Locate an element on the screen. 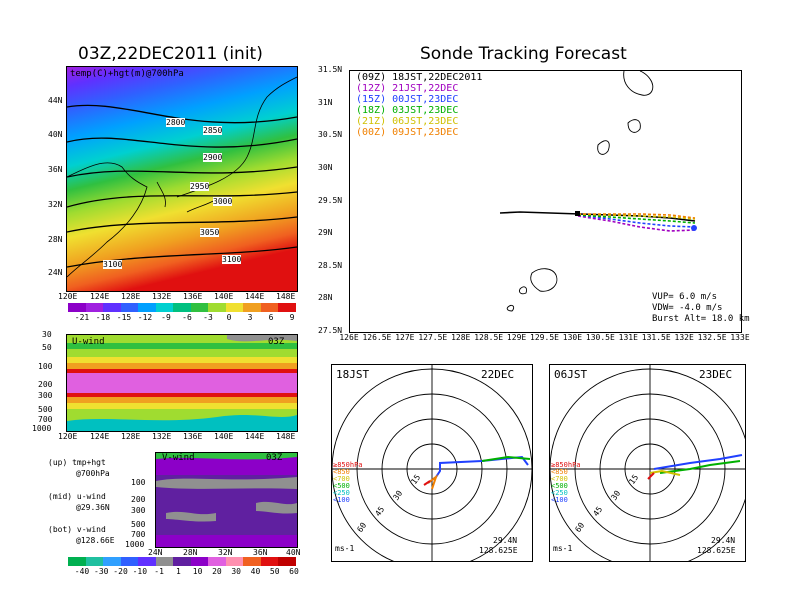 Image resolution: width=792 pixels, height=612 pixels. note-up: (up) tmp+hgt is located at coordinates (77, 462).